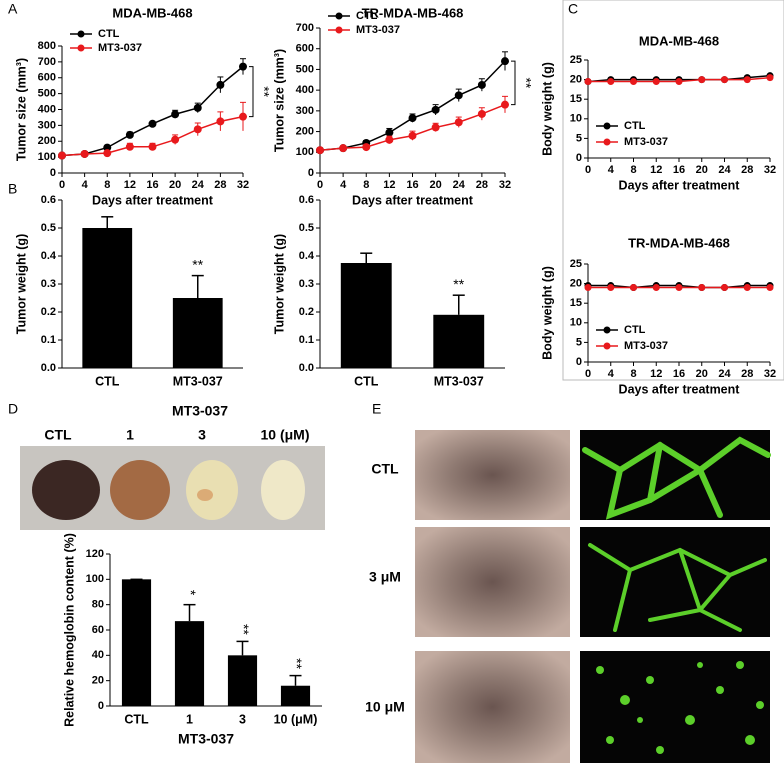  What do you see at coordinates (296, 719) in the screenshot?
I see `x-tick-label: 10 (μM)` at bounding box center [296, 719].